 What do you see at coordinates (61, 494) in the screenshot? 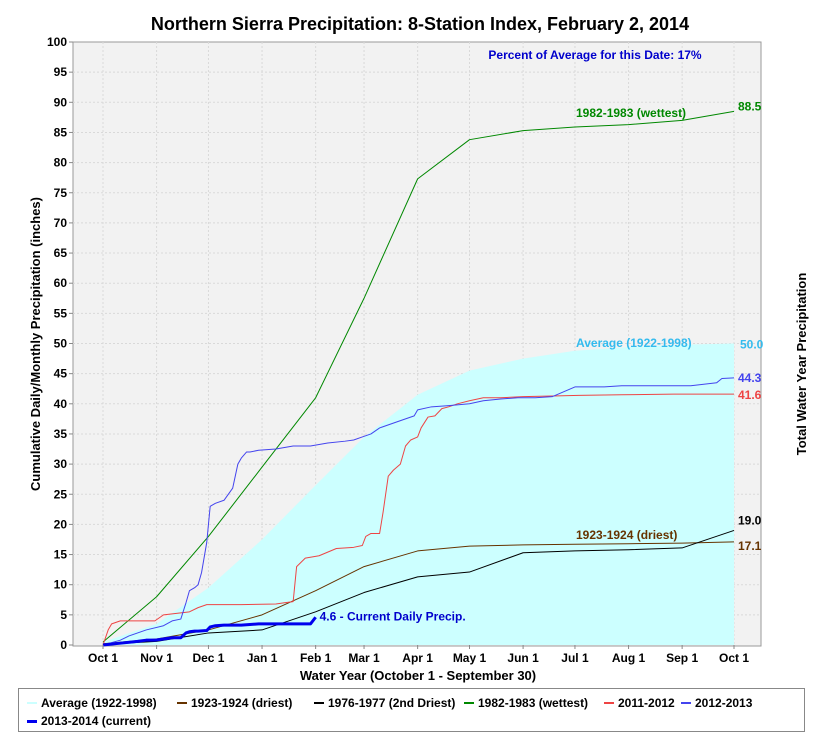
I see `y-tick-label: 25` at bounding box center [61, 494].